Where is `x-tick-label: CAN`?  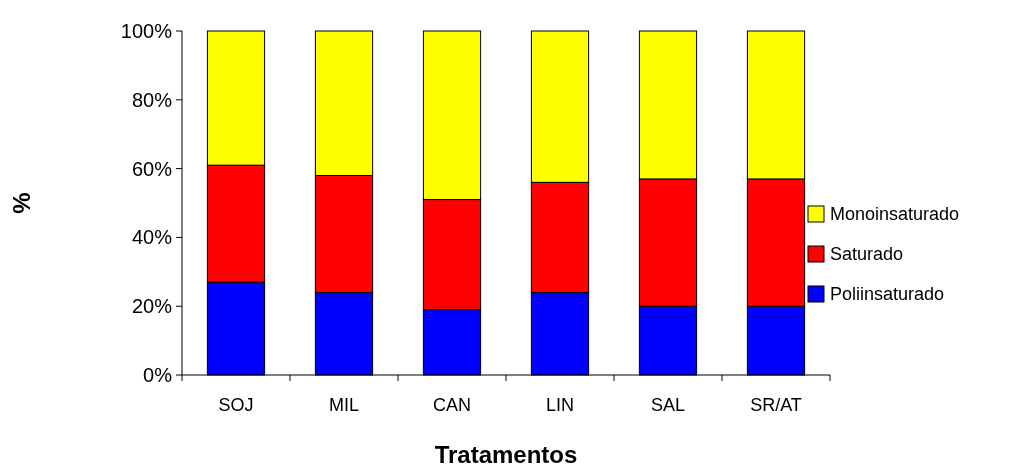 x-tick-label: CAN is located at coordinates (452, 405).